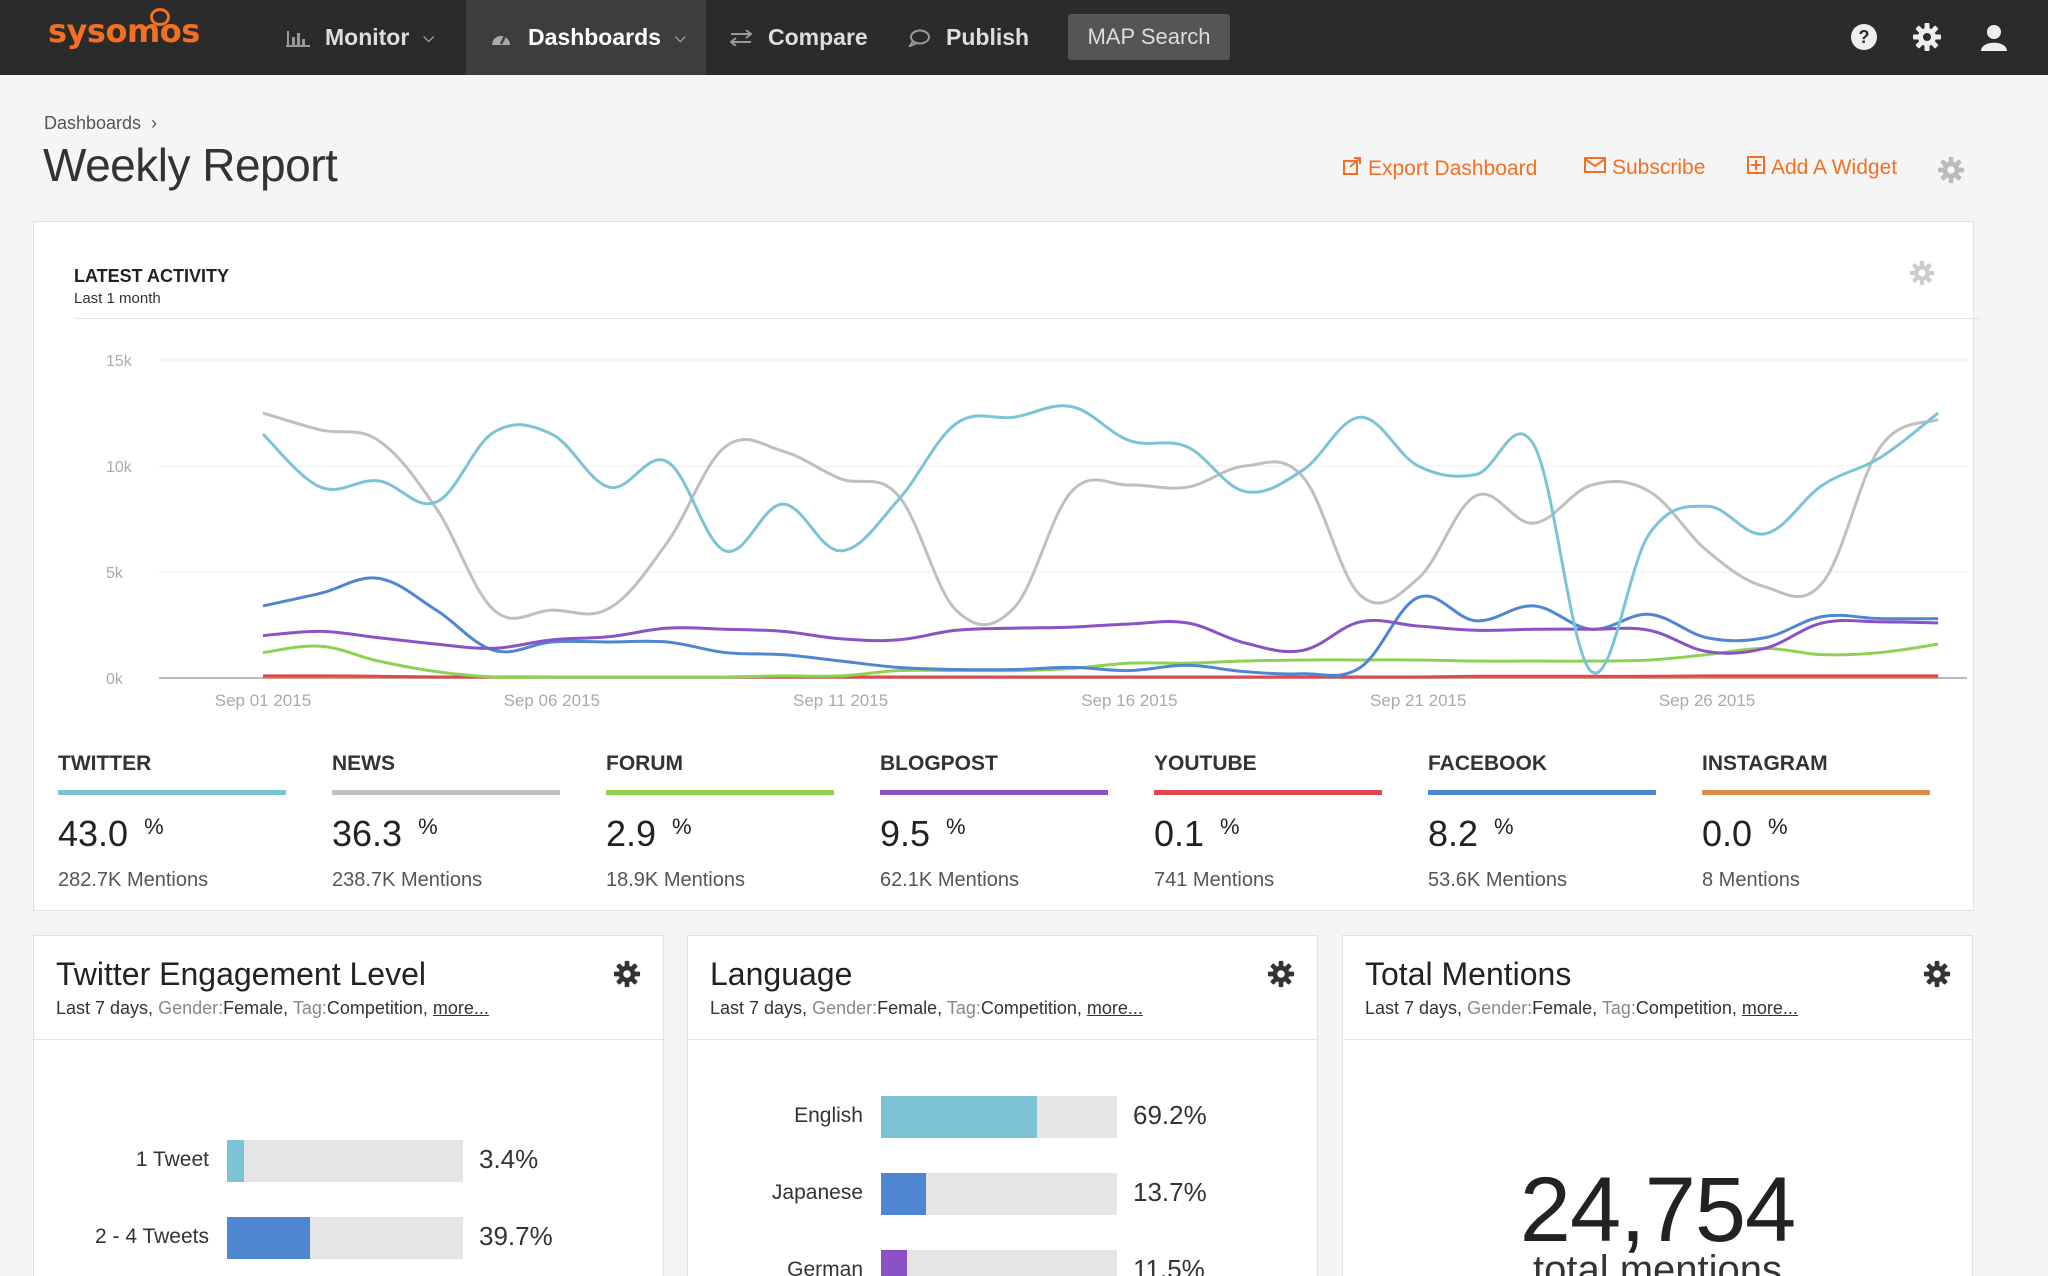 This screenshot has width=2048, height=1276. What do you see at coordinates (190, 165) in the screenshot?
I see `page-title: Weekly Report` at bounding box center [190, 165].